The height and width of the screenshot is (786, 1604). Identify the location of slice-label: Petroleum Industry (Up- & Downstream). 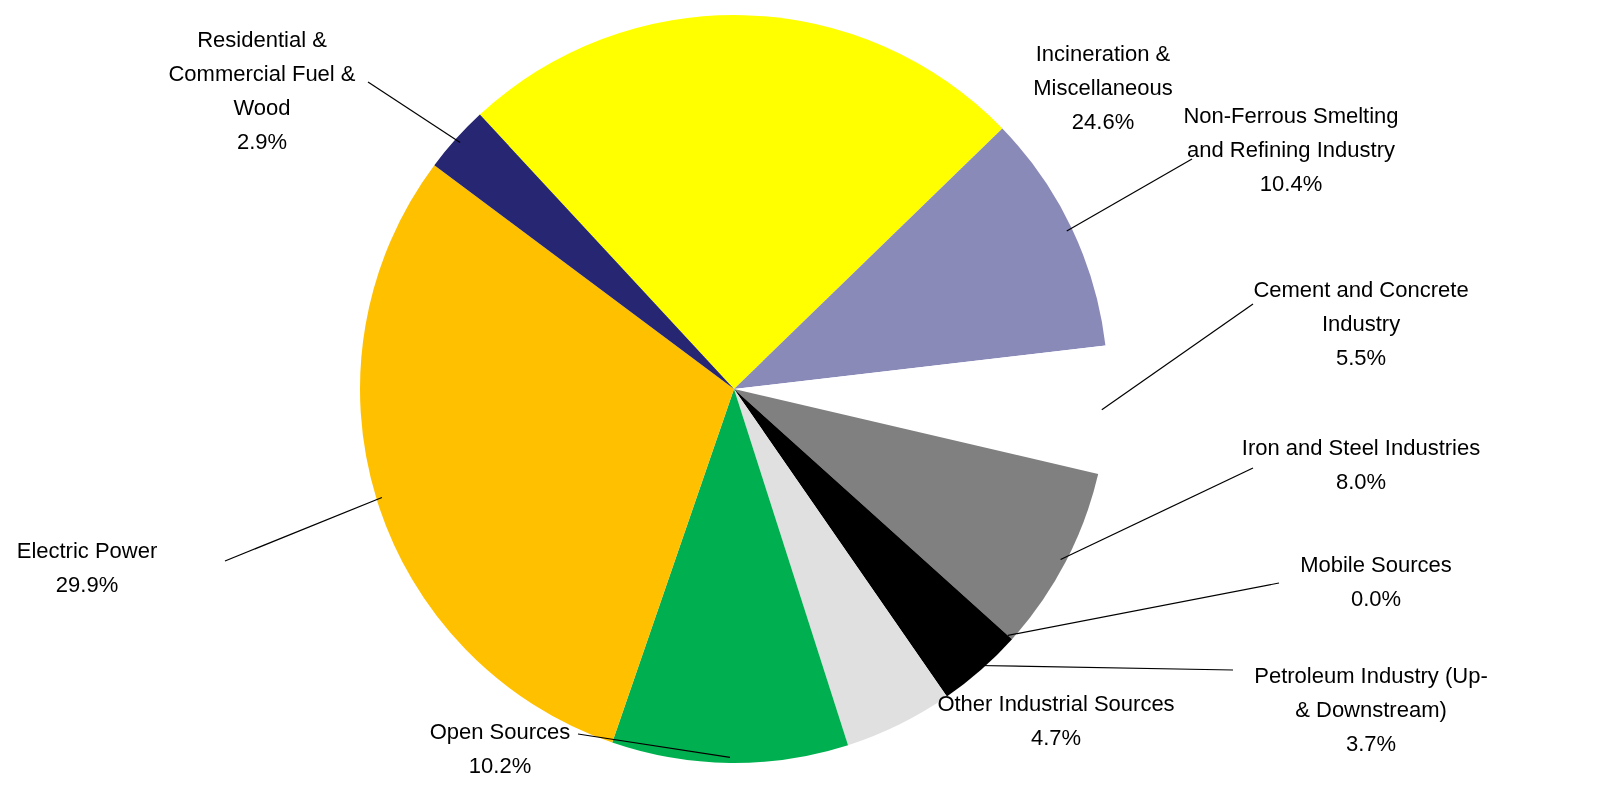
(1371, 693).